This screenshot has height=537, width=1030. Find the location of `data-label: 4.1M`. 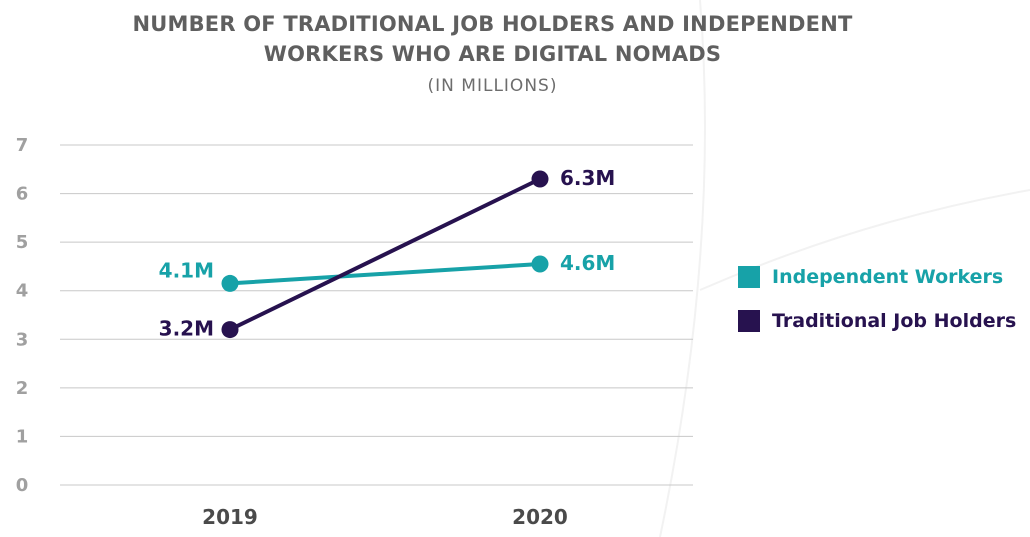

data-label: 4.1M is located at coordinates (186, 270).